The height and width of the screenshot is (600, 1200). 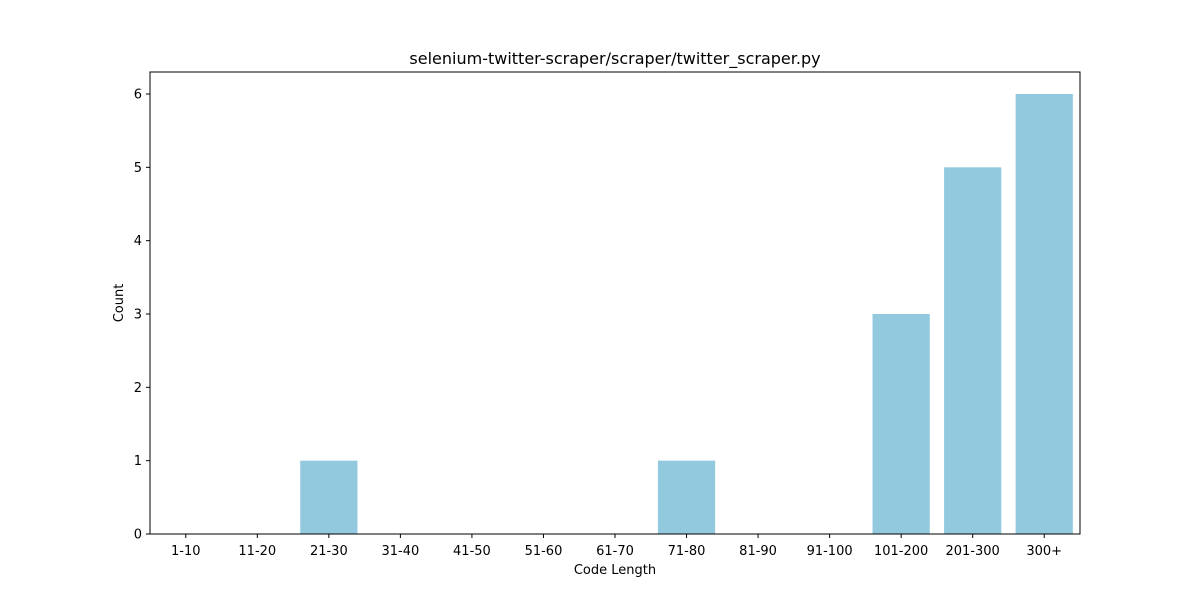 What do you see at coordinates (901, 551) in the screenshot?
I see `x-tick-label: 101-200` at bounding box center [901, 551].